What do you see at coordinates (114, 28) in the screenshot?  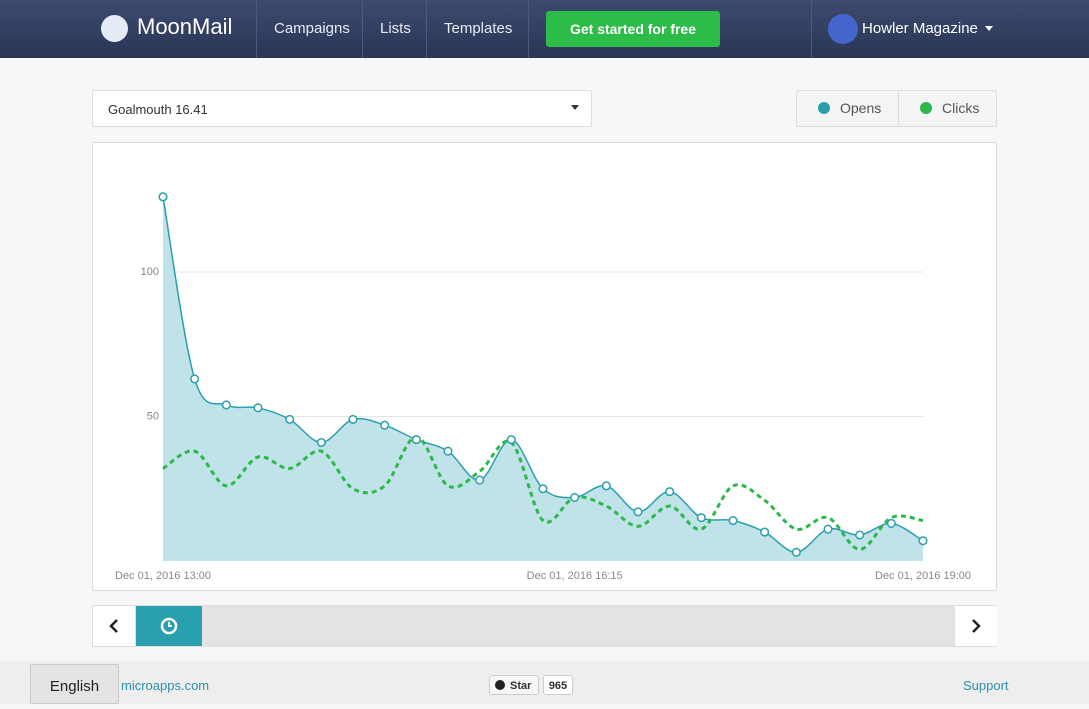 I see `logo-icon` at bounding box center [114, 28].